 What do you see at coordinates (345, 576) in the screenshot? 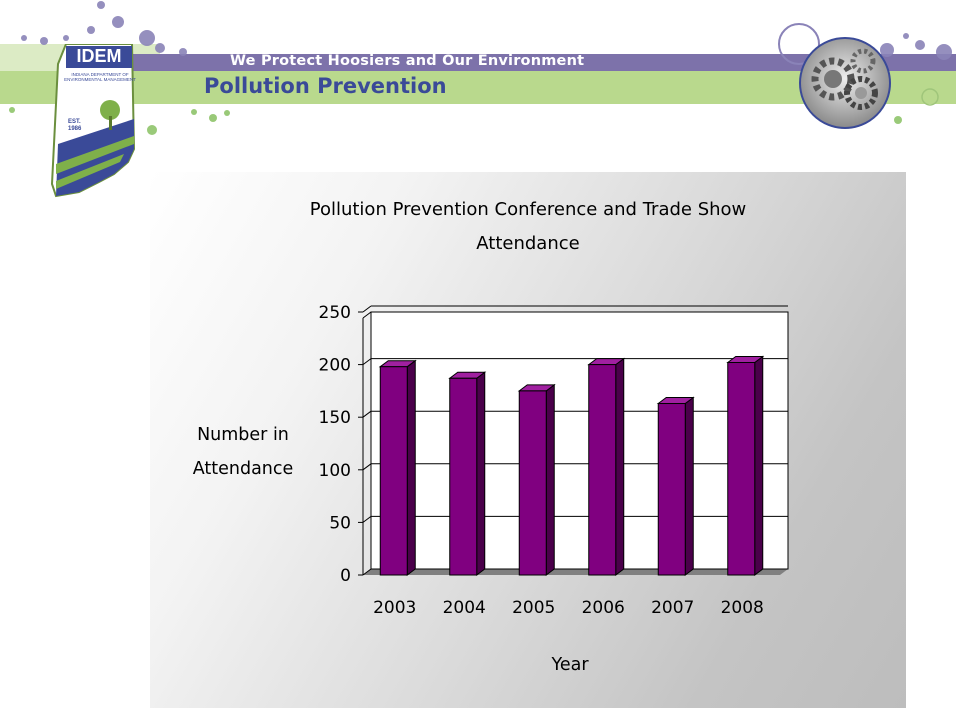
I see `y-tick-label: 0` at bounding box center [345, 576].